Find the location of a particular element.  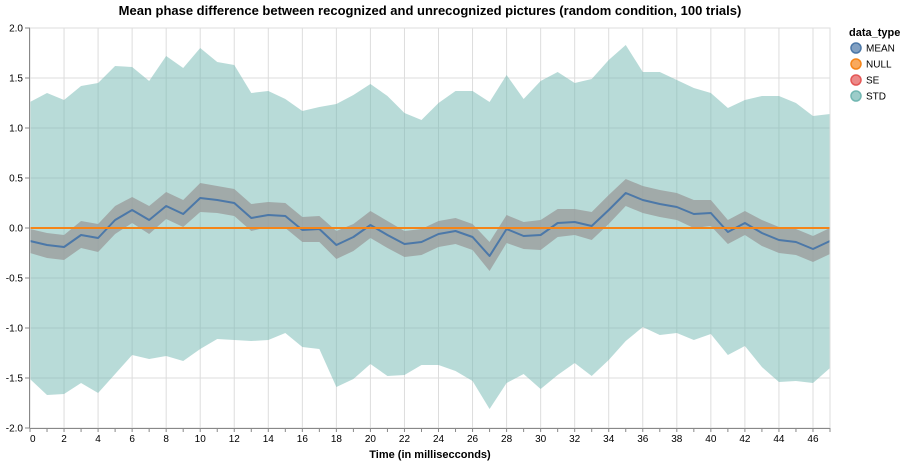

x-tick-label: 30 is located at coordinates (541, 439).